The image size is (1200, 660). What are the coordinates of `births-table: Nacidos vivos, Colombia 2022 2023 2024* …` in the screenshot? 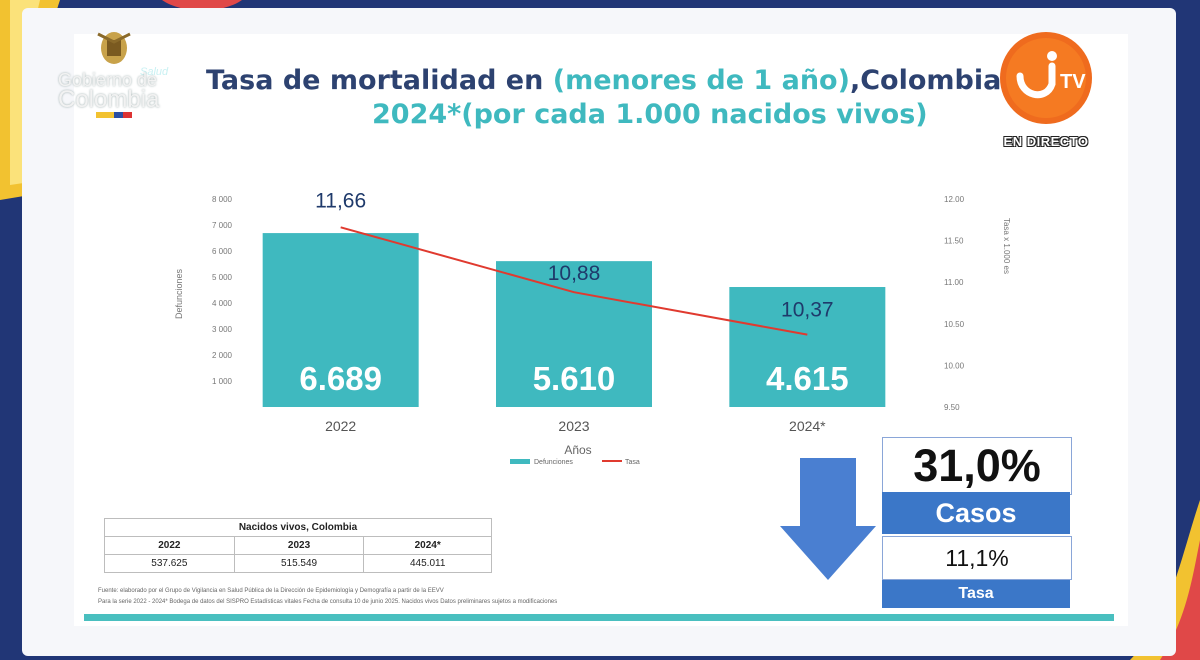 It's located at (298, 545).